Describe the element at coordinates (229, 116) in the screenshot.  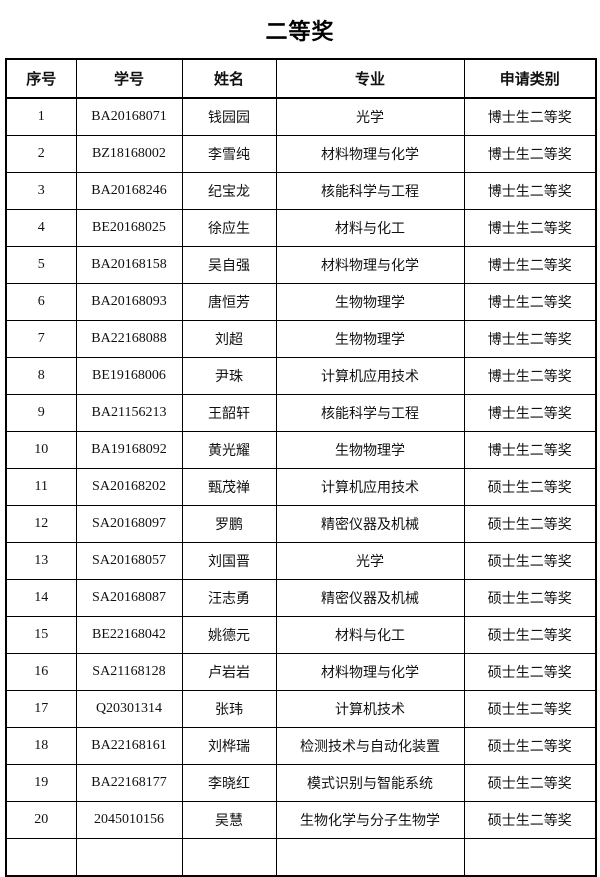
I see `cell-name: 钱园园` at that location.